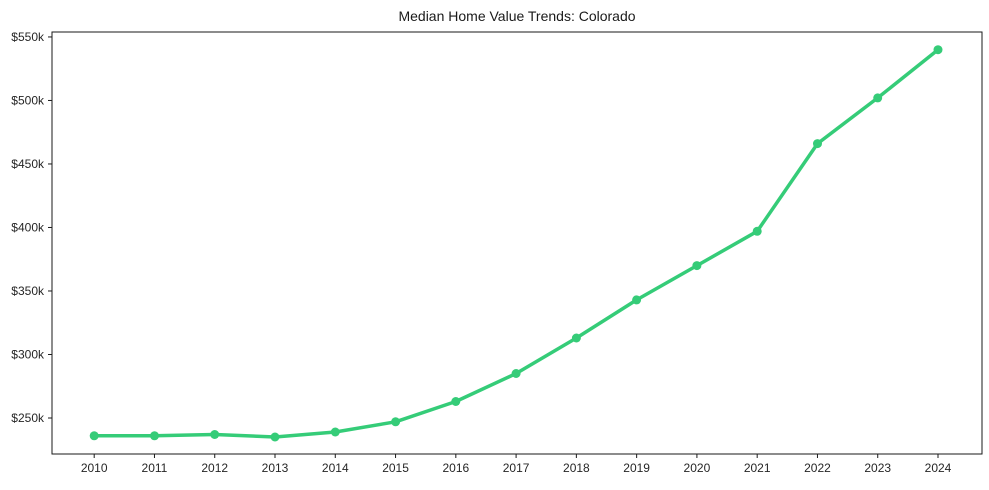 The height and width of the screenshot is (490, 989). I want to click on x-tick-label: 2017, so click(516, 468).